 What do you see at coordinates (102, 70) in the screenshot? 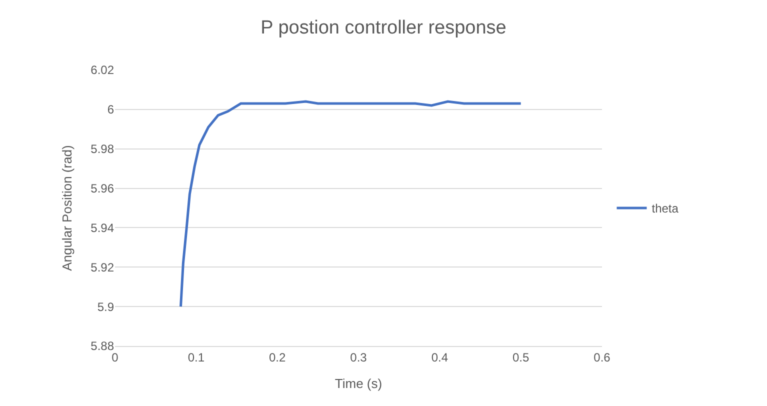
I see `y-tick-label: 6.02` at bounding box center [102, 70].